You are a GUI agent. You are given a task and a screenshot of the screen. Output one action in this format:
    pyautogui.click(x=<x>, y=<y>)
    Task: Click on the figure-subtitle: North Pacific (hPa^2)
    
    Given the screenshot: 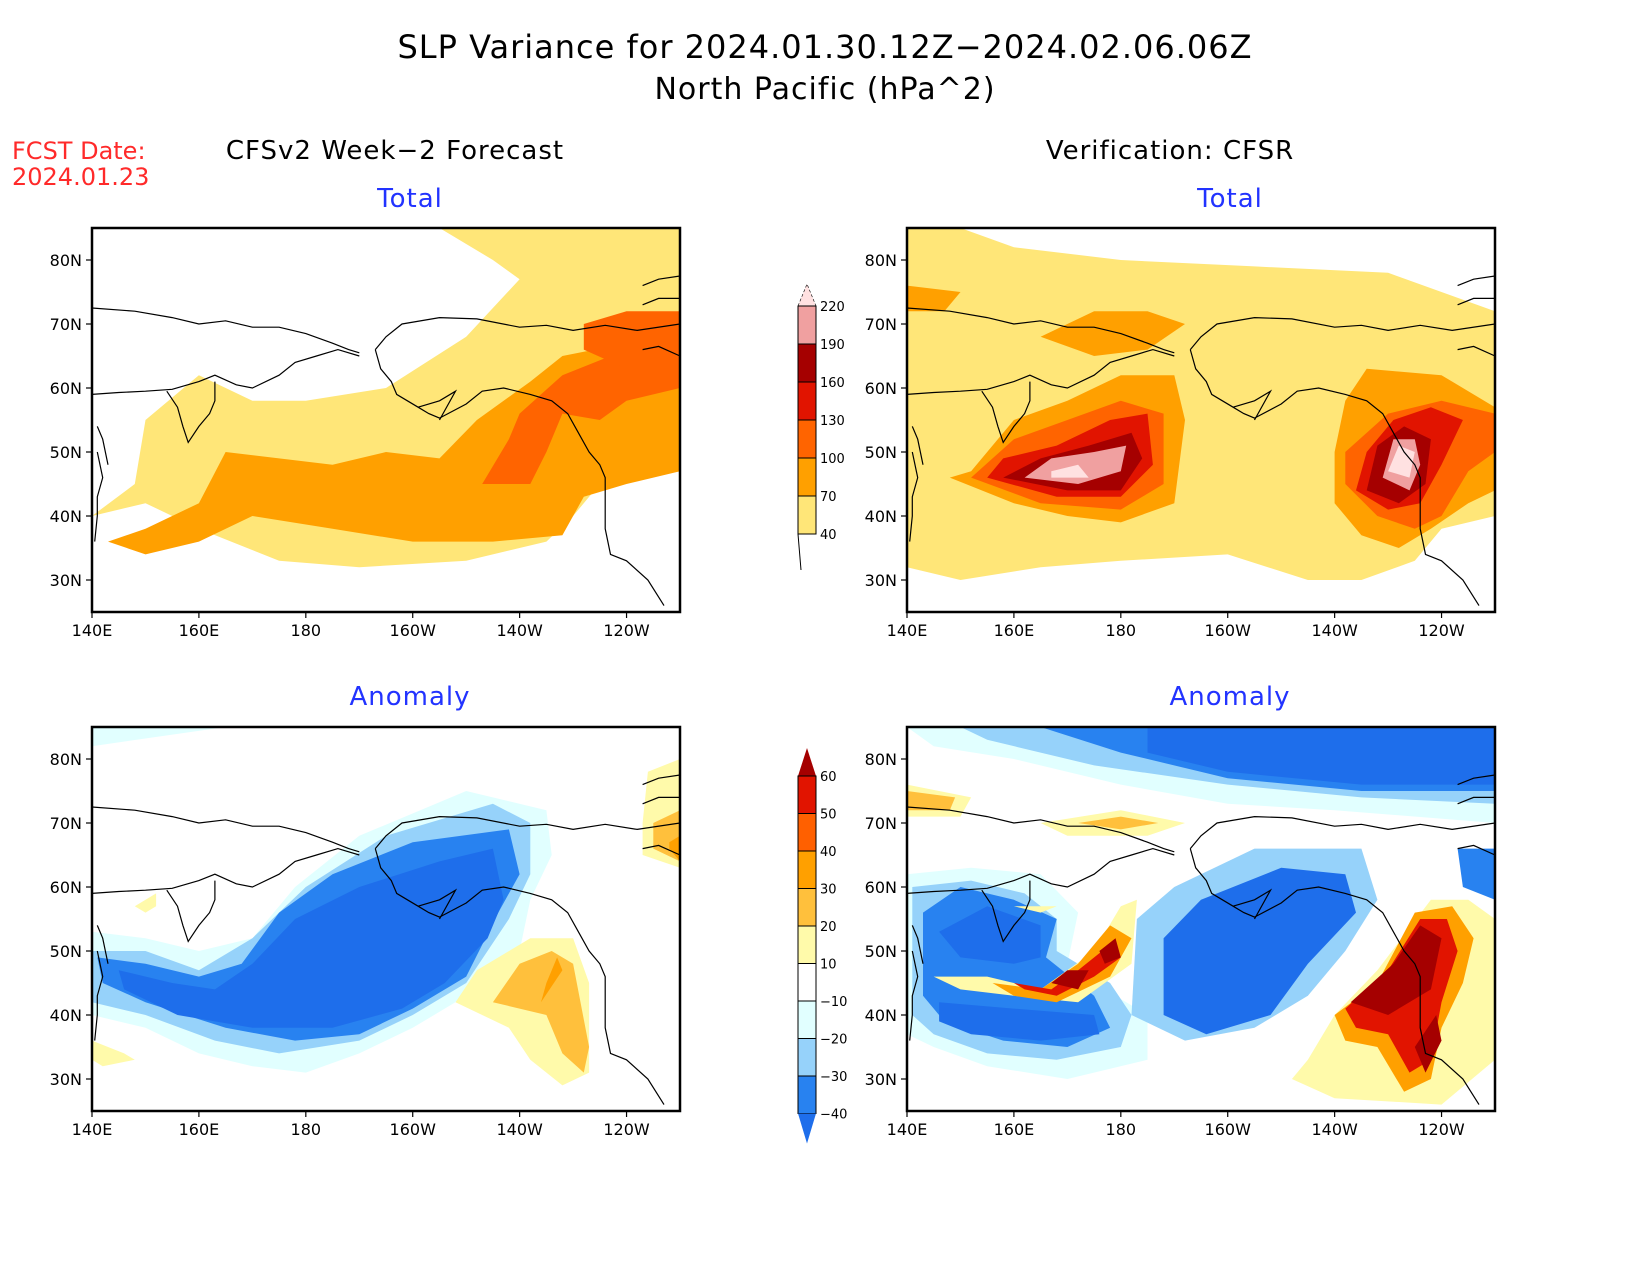 What is the action you would take?
    pyautogui.click(x=825, y=89)
    